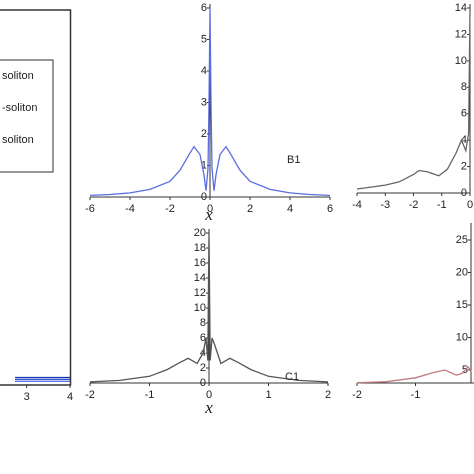 Image resolution: width=474 pixels, height=474 pixels. I want to click on x-tick-label: 3, so click(27, 397).